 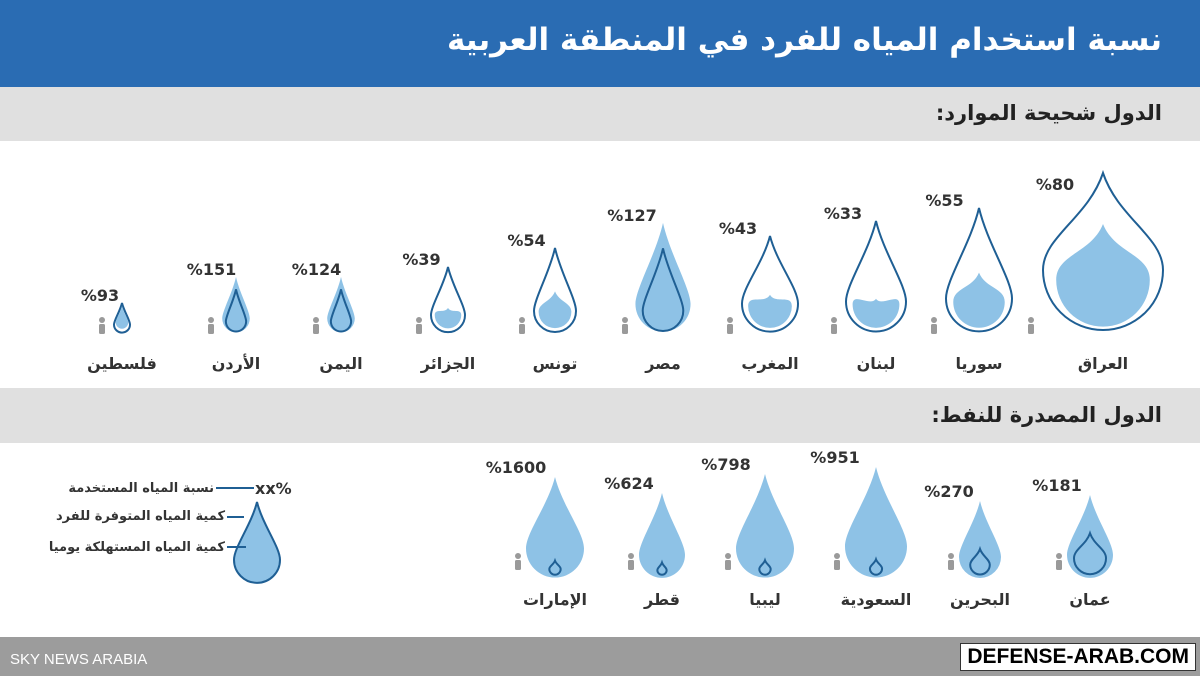 I want to click on country-label: العراق, so click(x=1103, y=363).